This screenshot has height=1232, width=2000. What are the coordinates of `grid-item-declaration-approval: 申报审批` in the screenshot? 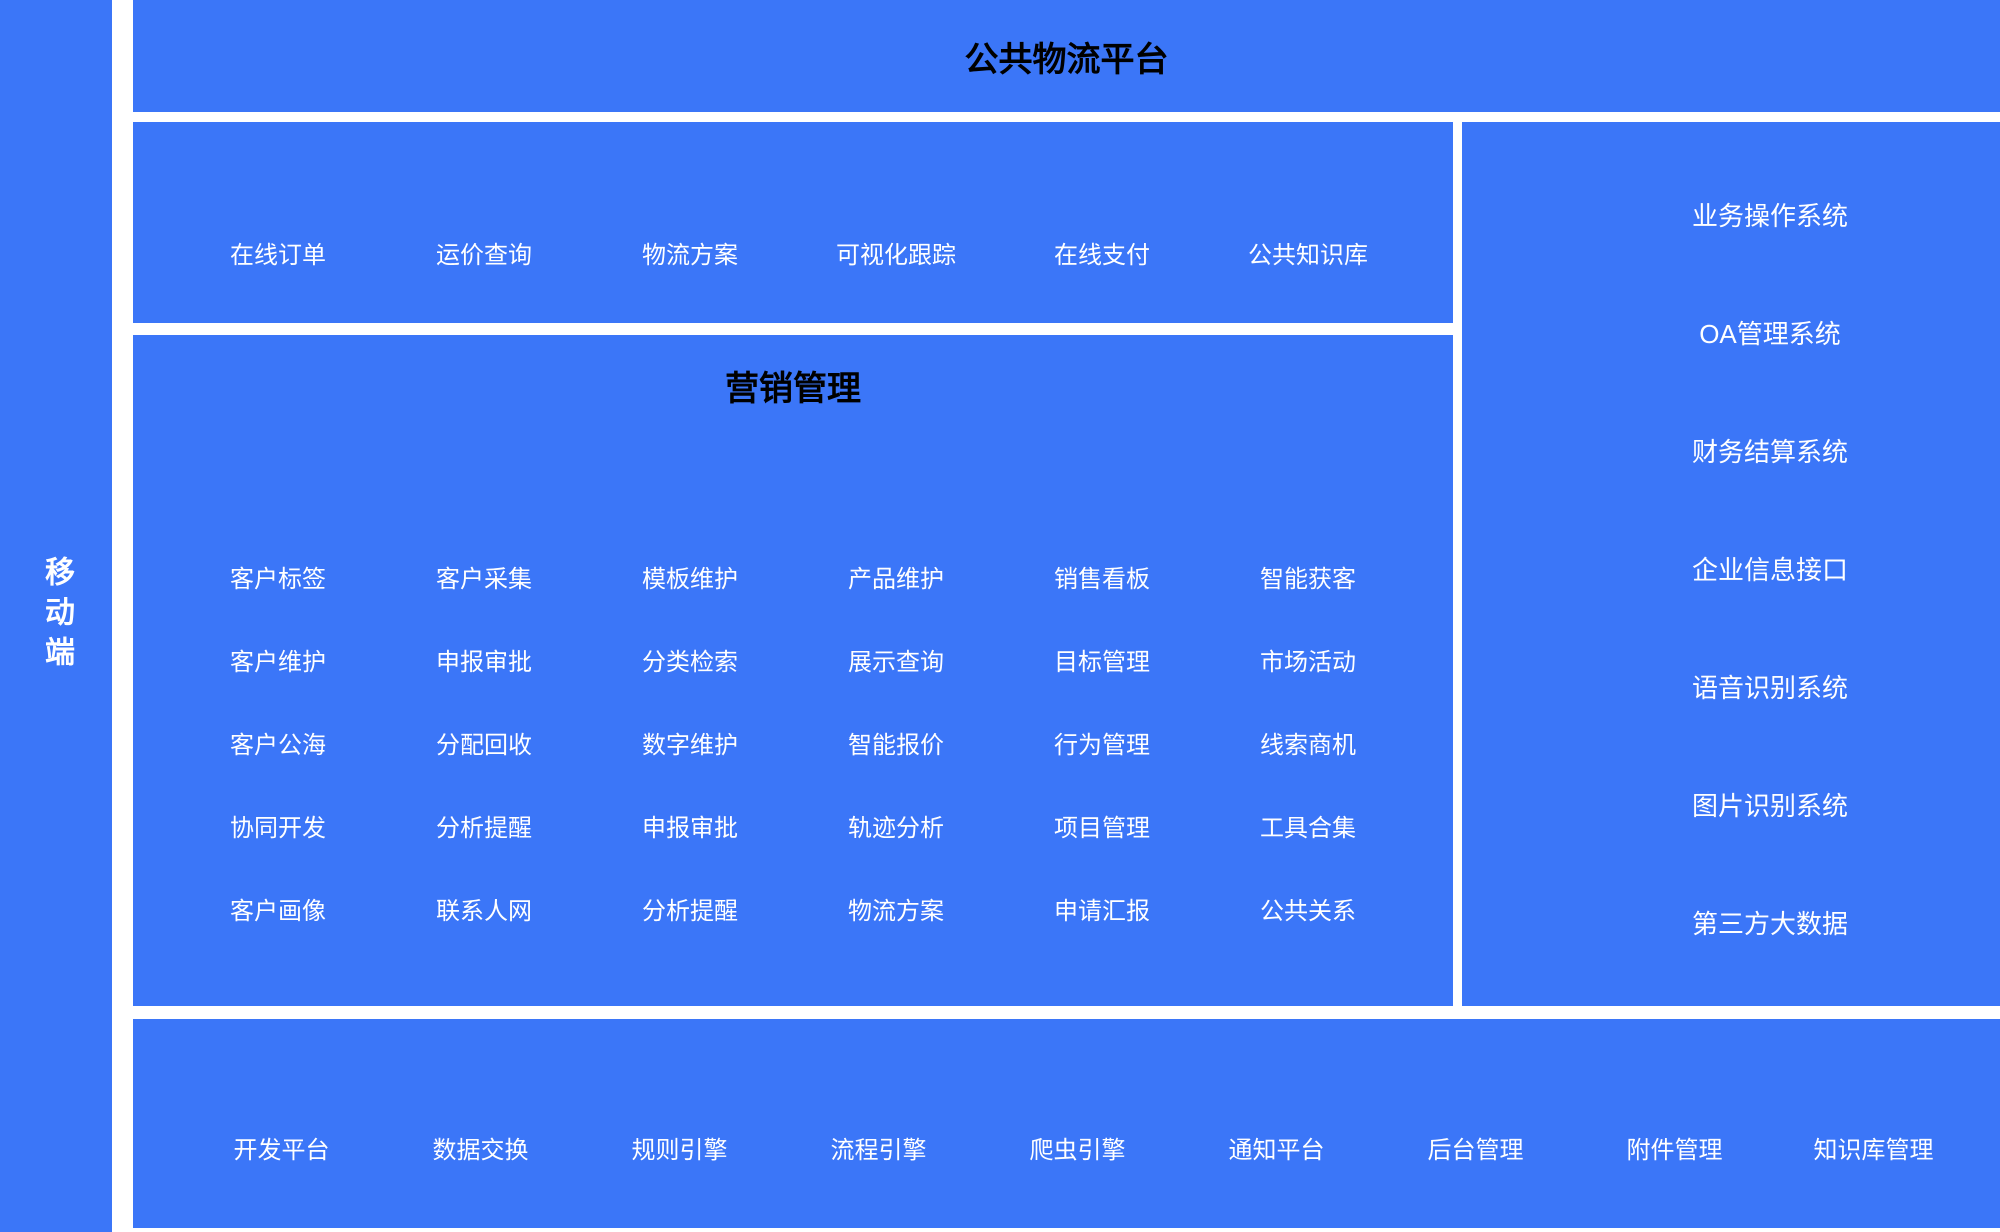 It's located at (484, 662).